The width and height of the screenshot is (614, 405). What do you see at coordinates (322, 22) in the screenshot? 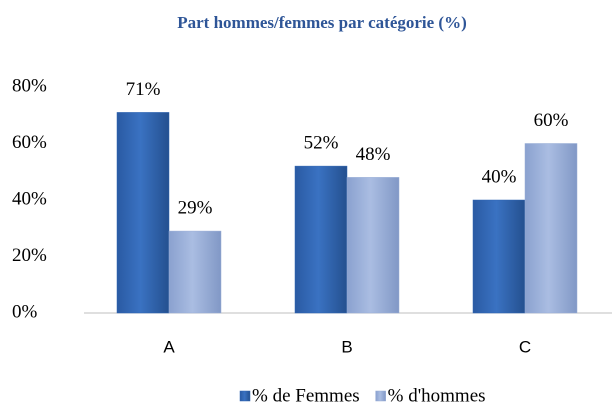
I see `chart-title: Part hommes/femmes par catégorie (%)` at bounding box center [322, 22].